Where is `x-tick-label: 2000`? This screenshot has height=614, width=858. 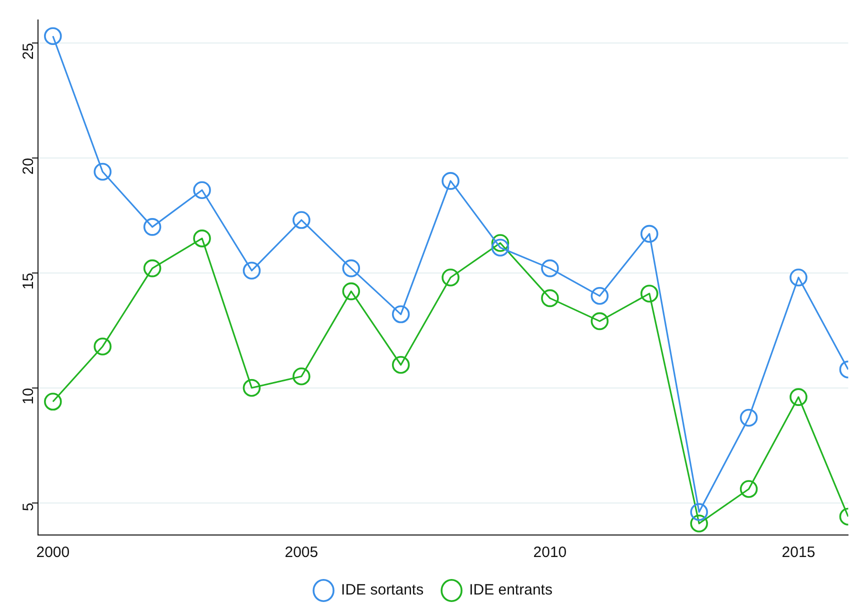 x-tick-label: 2000 is located at coordinates (53, 553).